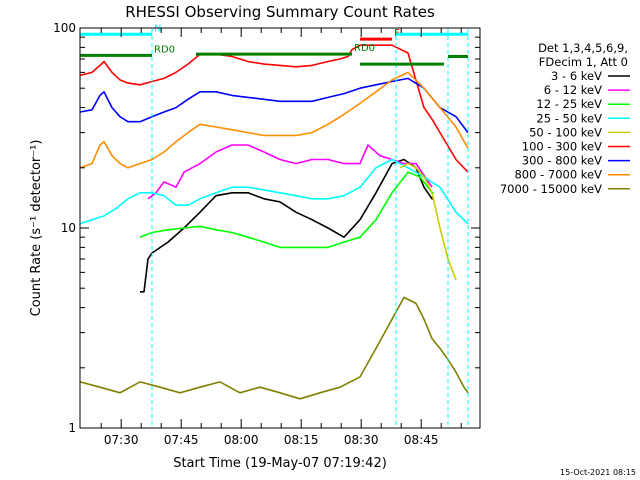 The width and height of the screenshot is (640, 480). What do you see at coordinates (598, 472) in the screenshot?
I see `generated-timestamp: 15-Oct-2021 08:15` at bounding box center [598, 472].